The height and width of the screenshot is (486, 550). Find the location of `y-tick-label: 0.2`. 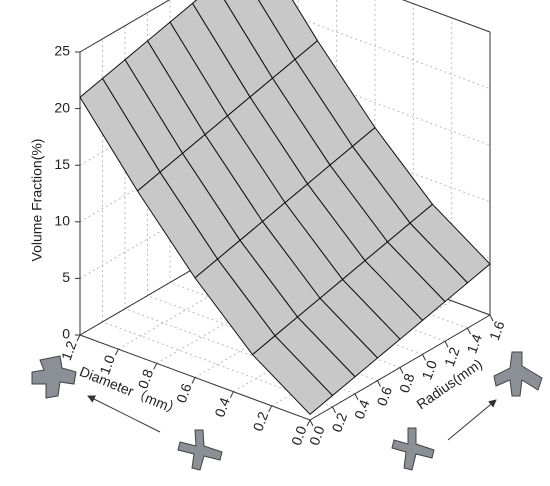

y-tick-label: 0.2 is located at coordinates (339, 422).